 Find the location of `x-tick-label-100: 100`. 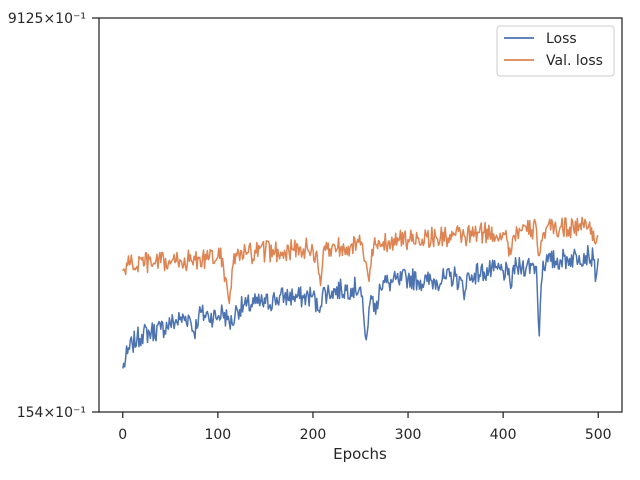

x-tick-label-100: 100 is located at coordinates (217, 435).